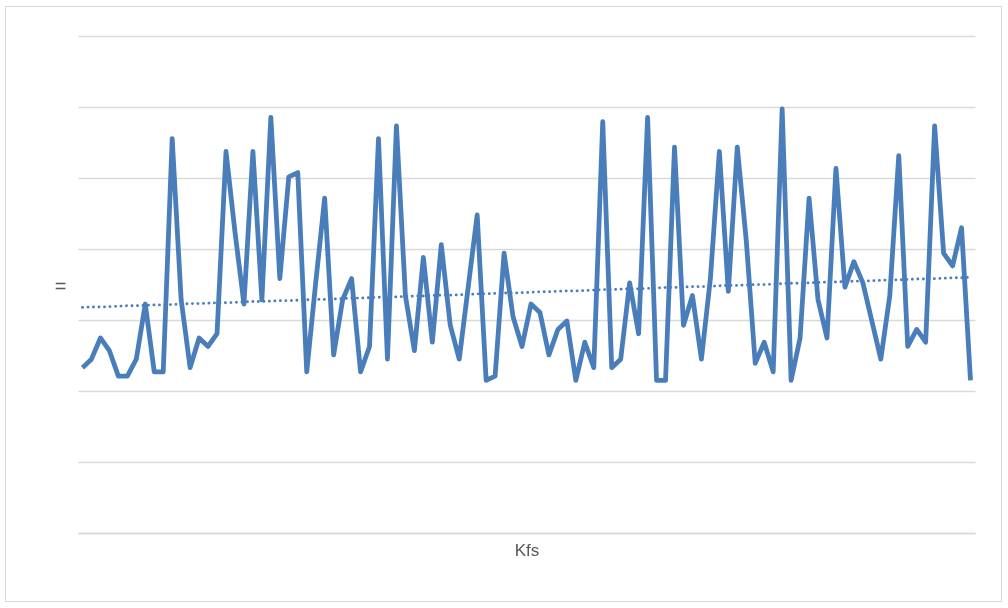 This screenshot has width=1008, height=608. I want to click on x-axis-title: Kfs, so click(527, 550).